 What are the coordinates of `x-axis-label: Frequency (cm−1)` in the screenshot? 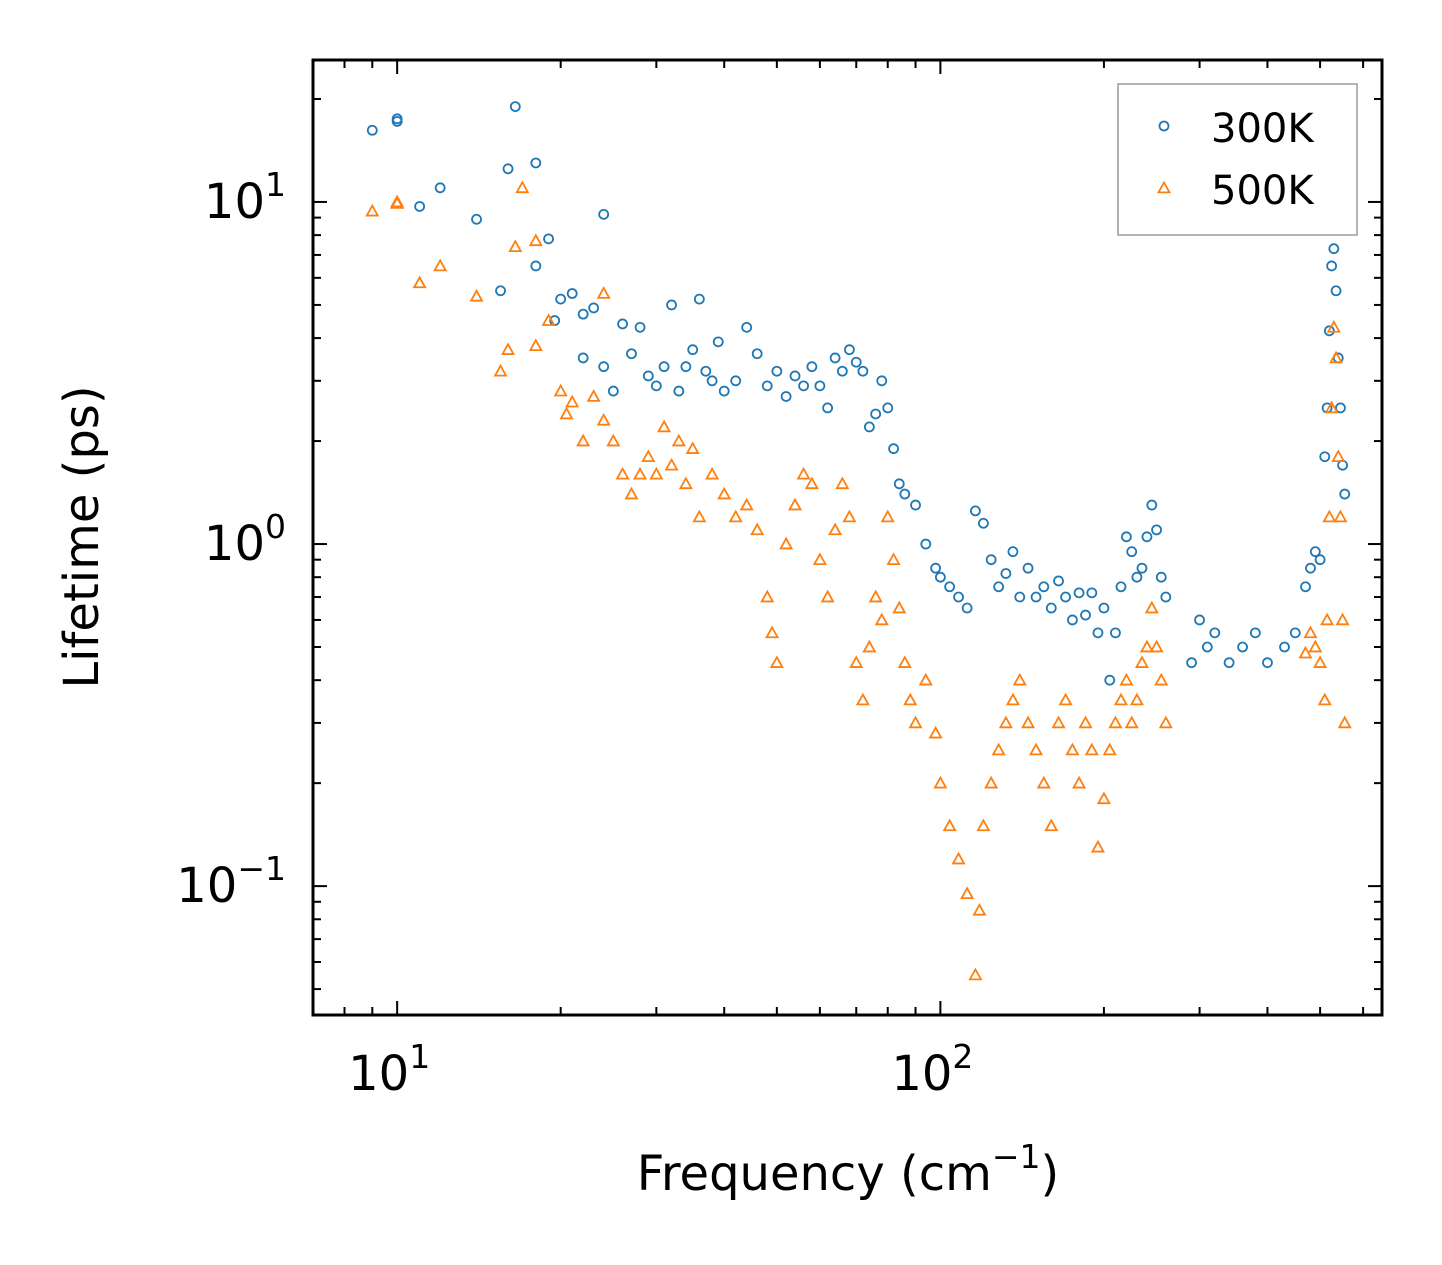 It's located at (848, 1169).